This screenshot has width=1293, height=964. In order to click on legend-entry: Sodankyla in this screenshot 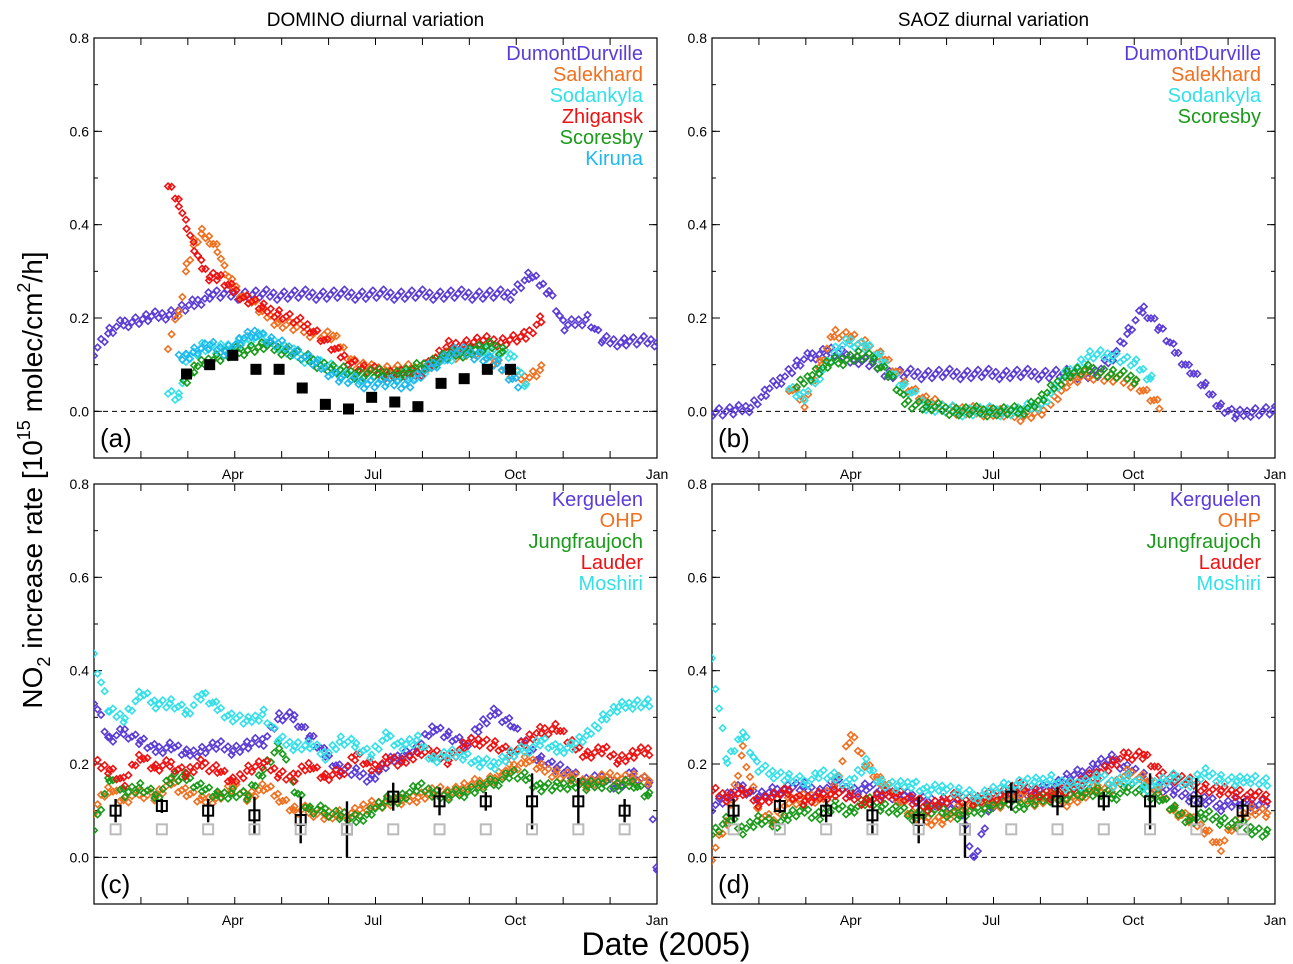, I will do `click(597, 96)`.